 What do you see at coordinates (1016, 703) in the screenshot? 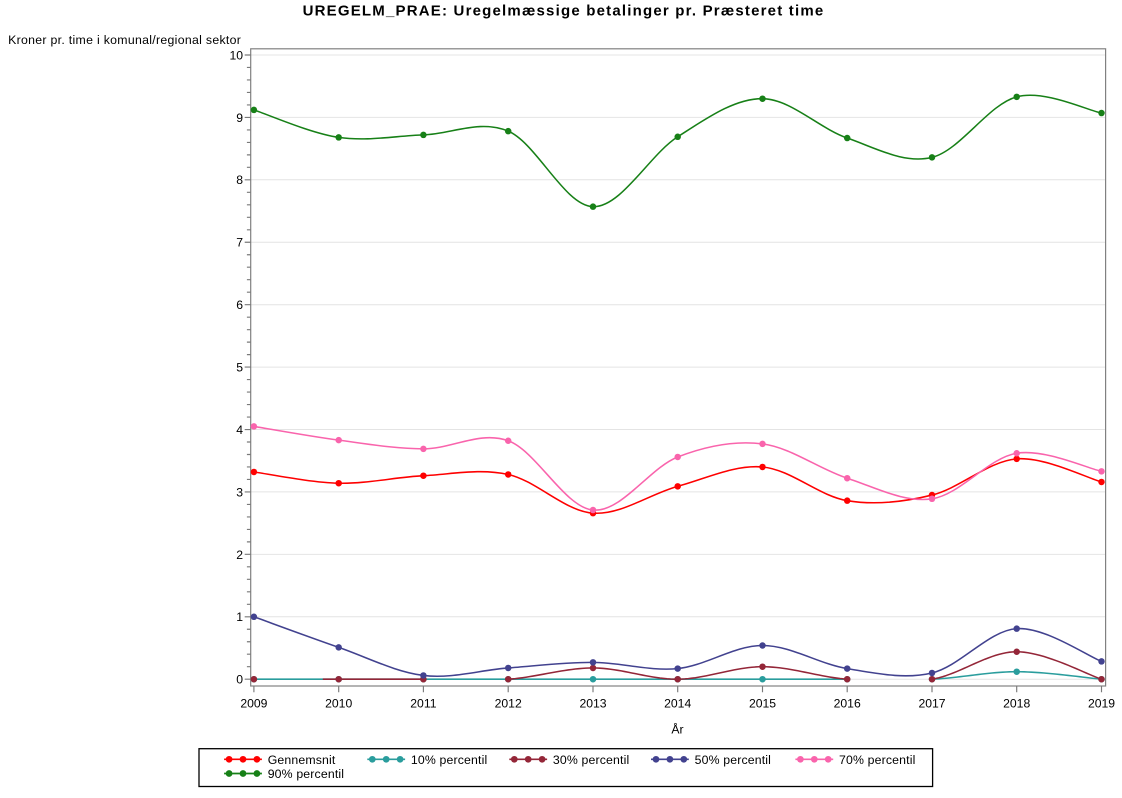
I see `svg-text: 2018` at bounding box center [1016, 703].